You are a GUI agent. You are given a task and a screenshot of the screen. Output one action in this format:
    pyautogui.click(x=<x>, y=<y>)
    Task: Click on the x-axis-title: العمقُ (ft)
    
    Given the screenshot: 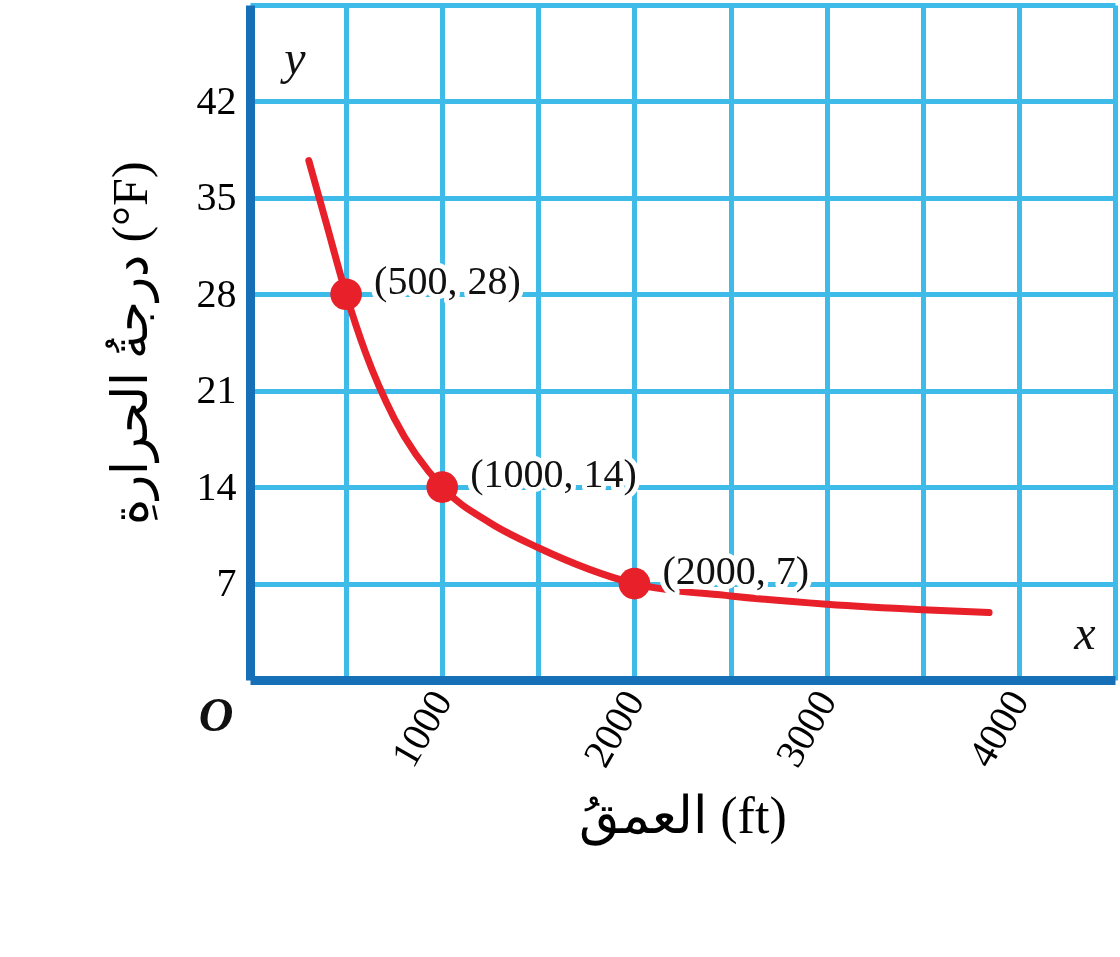 What is the action you would take?
    pyautogui.click(x=683, y=816)
    